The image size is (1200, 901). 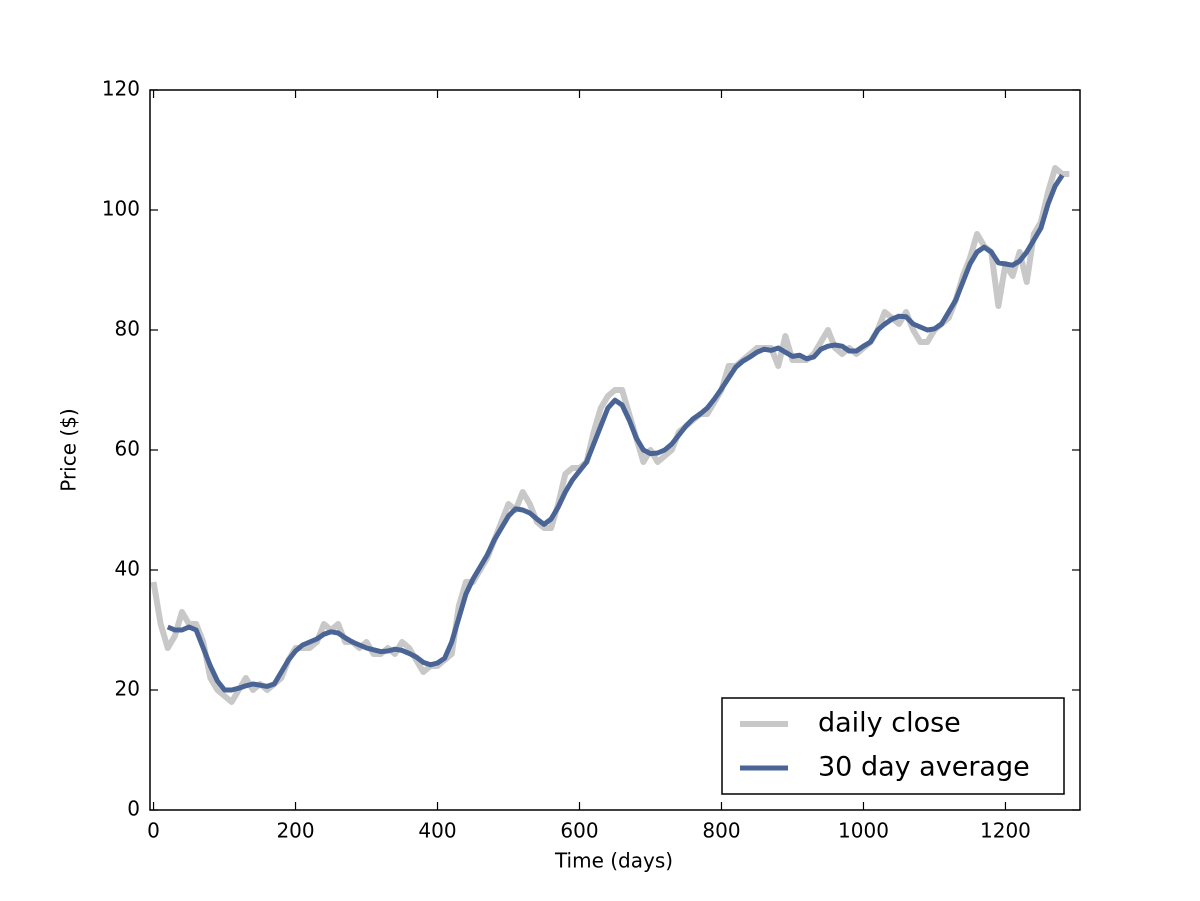 I want to click on x-tick-label: 0, so click(x=153, y=831).